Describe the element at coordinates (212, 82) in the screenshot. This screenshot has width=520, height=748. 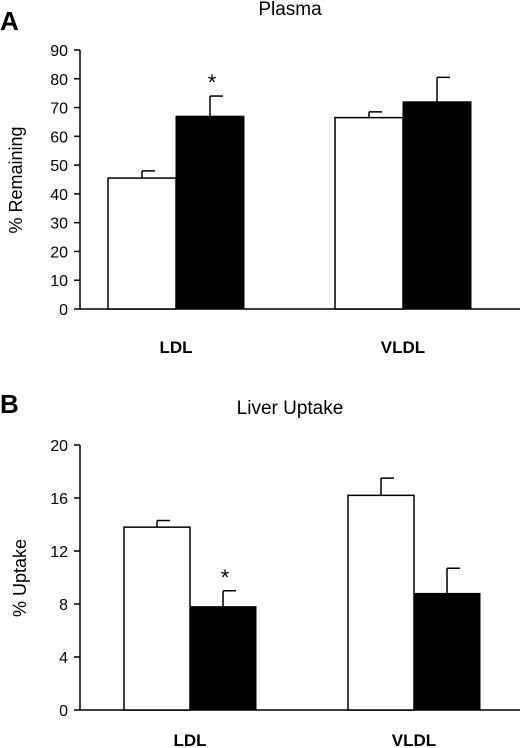
I see `panel-a-significance-asterisk: *` at that location.